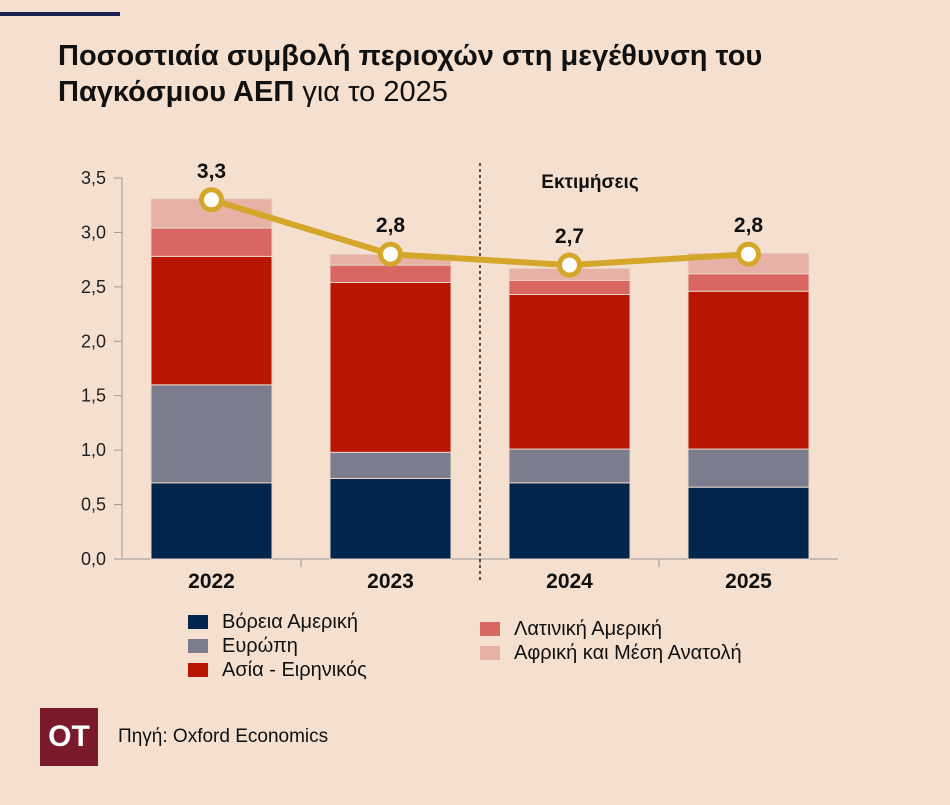 The image size is (950, 805). Describe the element at coordinates (93, 232) in the screenshot. I see `y-tick-label: 3,0` at that location.